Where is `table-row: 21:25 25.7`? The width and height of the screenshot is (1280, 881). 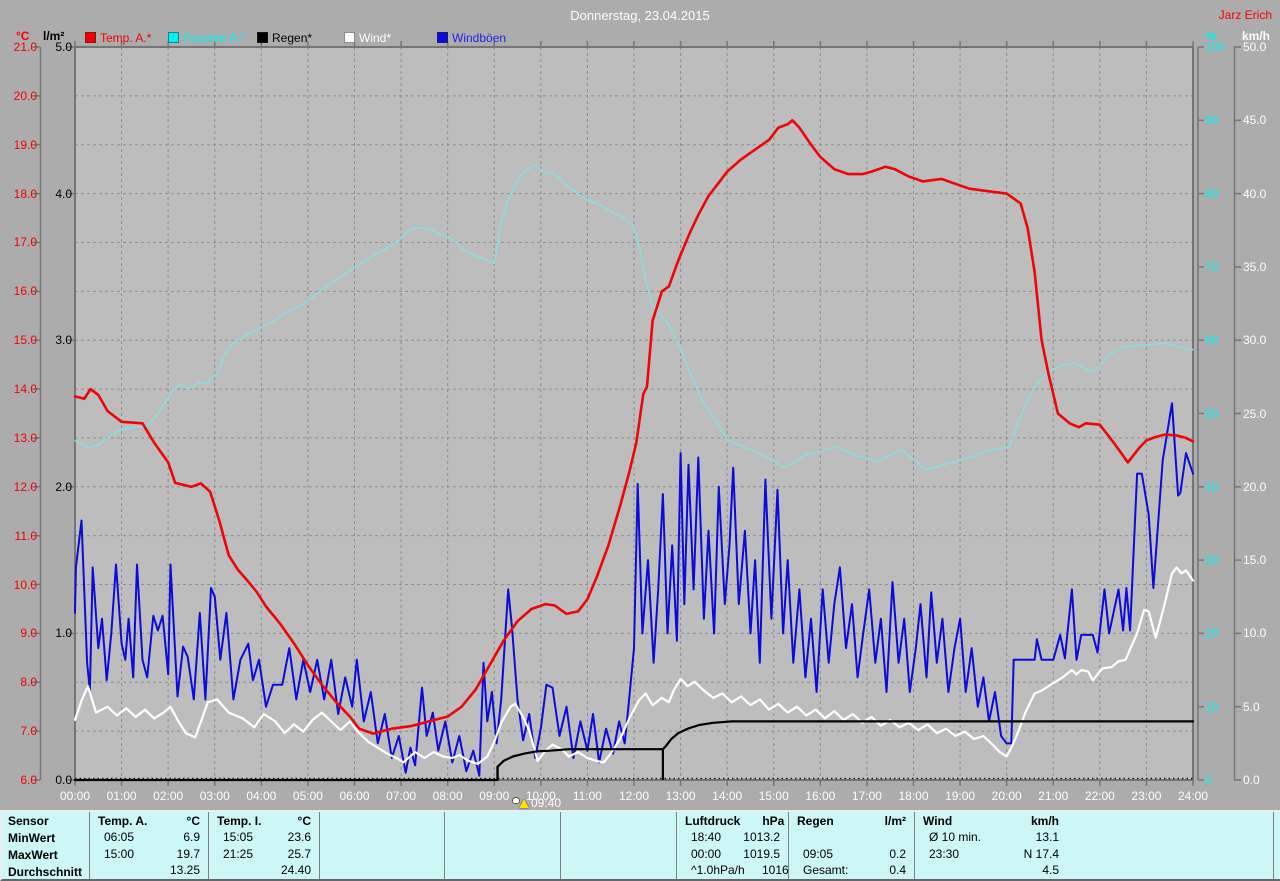
table-row: 21:25 25.7 is located at coordinates (264, 854).